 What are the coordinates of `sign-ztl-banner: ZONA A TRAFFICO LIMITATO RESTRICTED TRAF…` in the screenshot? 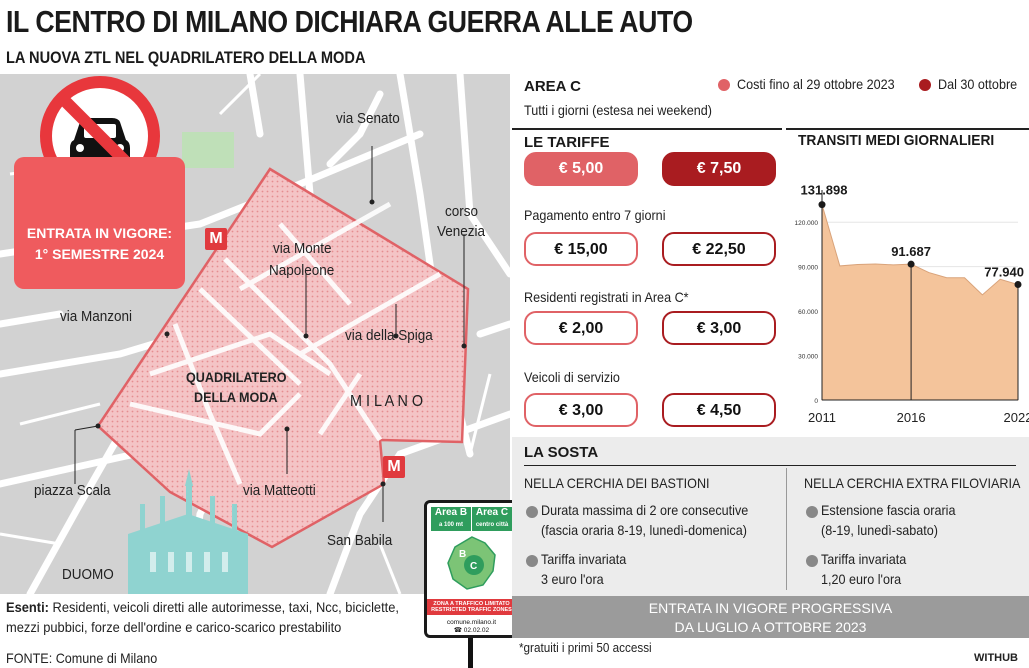 It's located at (471, 607).